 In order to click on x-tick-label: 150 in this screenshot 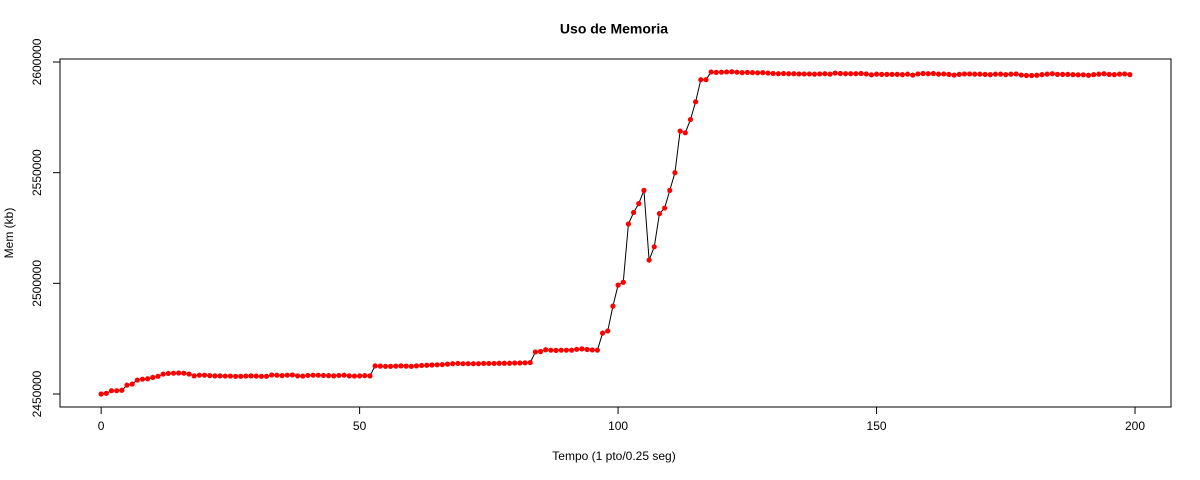, I will do `click(877, 426)`.